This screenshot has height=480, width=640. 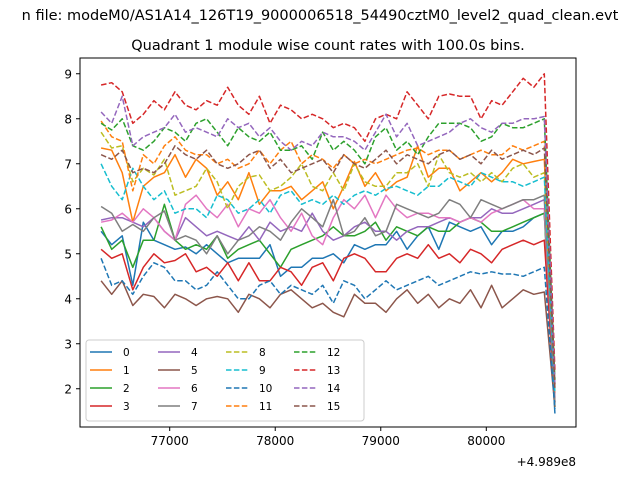 What do you see at coordinates (126, 353) in the screenshot?
I see `legend-label-0: 0` at bounding box center [126, 353].